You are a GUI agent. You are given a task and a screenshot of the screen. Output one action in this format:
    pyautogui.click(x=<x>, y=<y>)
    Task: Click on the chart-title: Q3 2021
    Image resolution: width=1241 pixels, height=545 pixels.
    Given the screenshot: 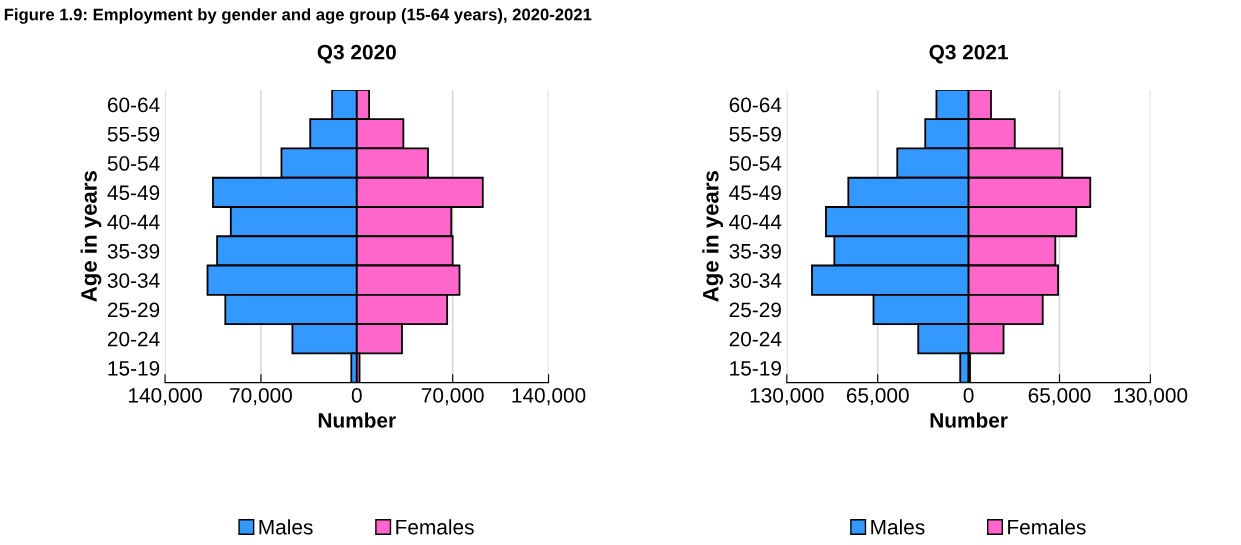 What is the action you would take?
    pyautogui.click(x=968, y=54)
    